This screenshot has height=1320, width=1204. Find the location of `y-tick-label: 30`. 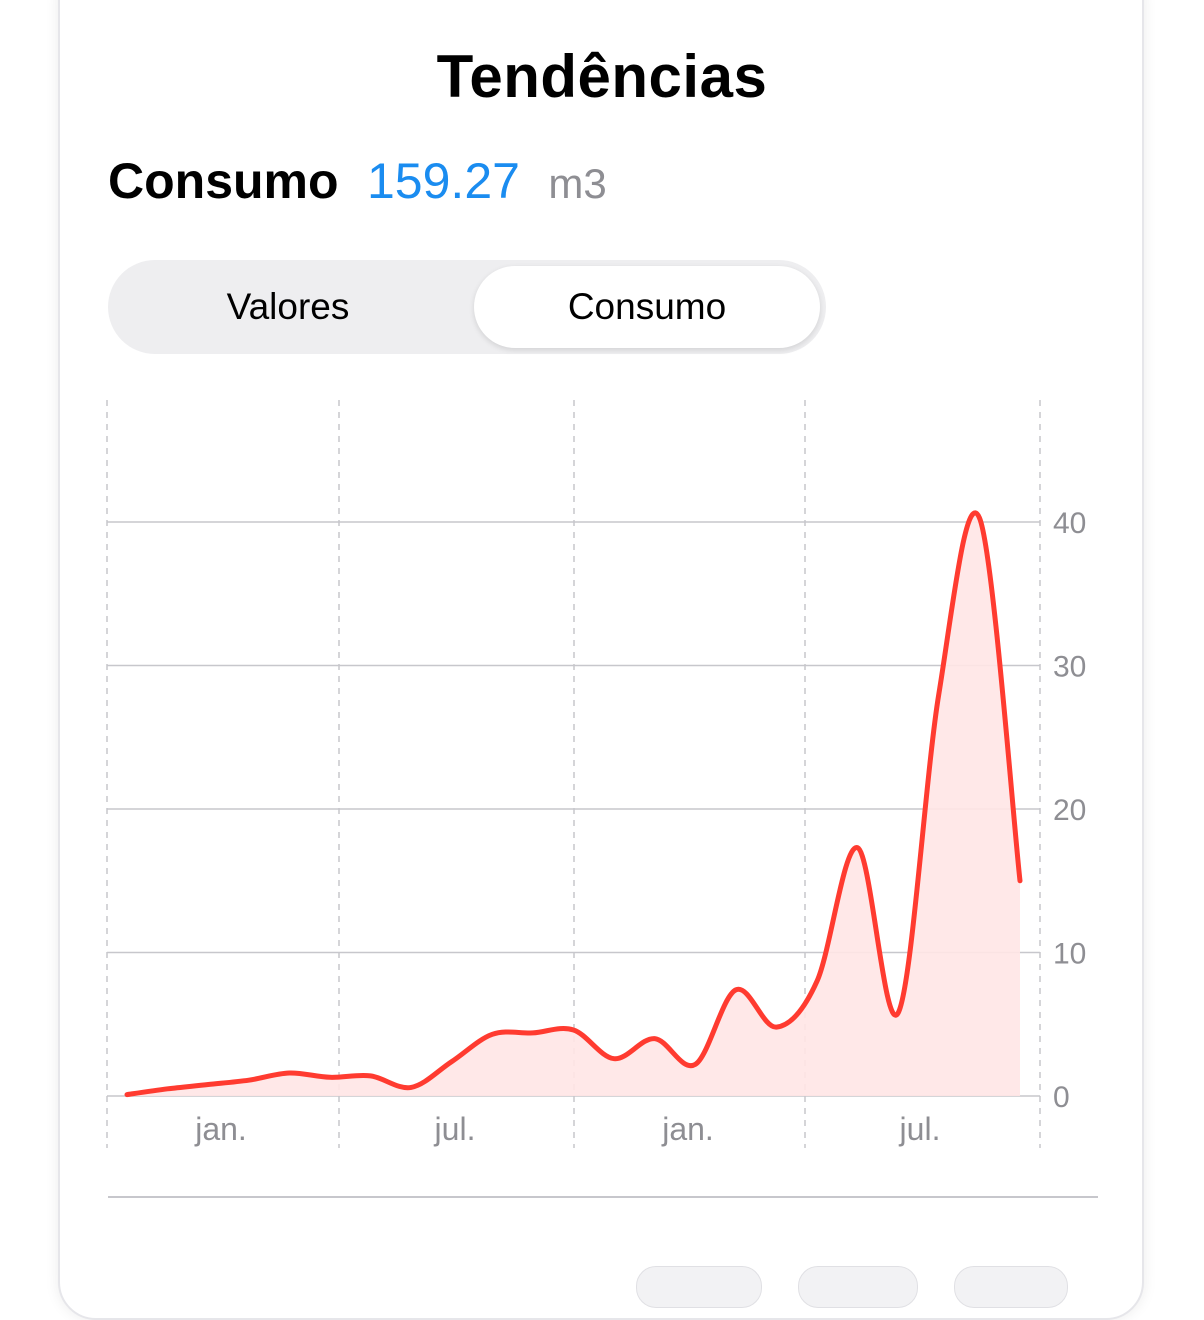

y-tick-label: 30 is located at coordinates (1069, 667).